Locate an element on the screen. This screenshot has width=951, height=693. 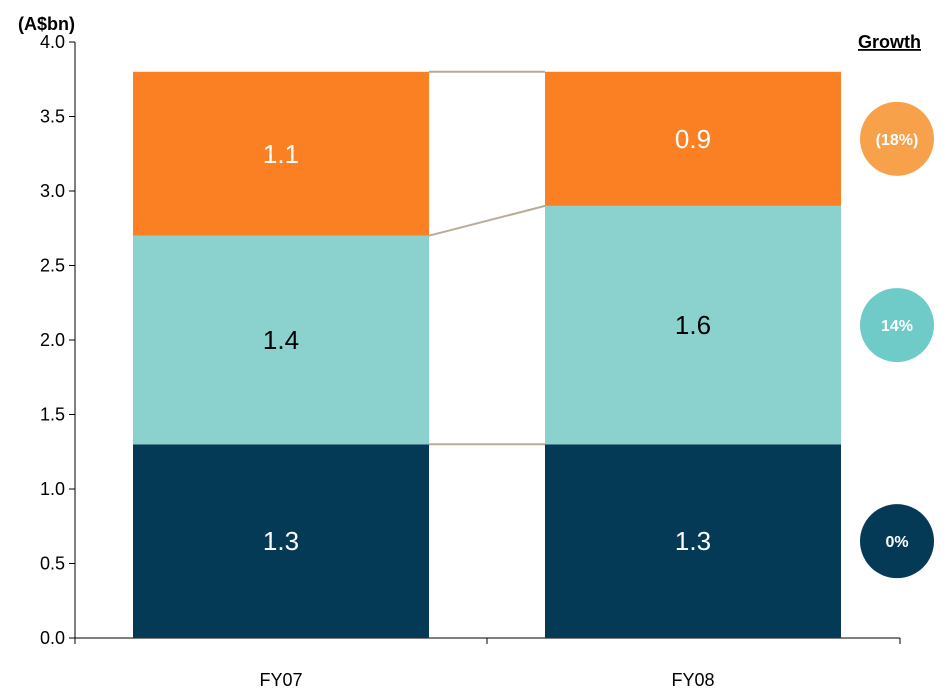
growth-title: Growth is located at coordinates (889, 42).